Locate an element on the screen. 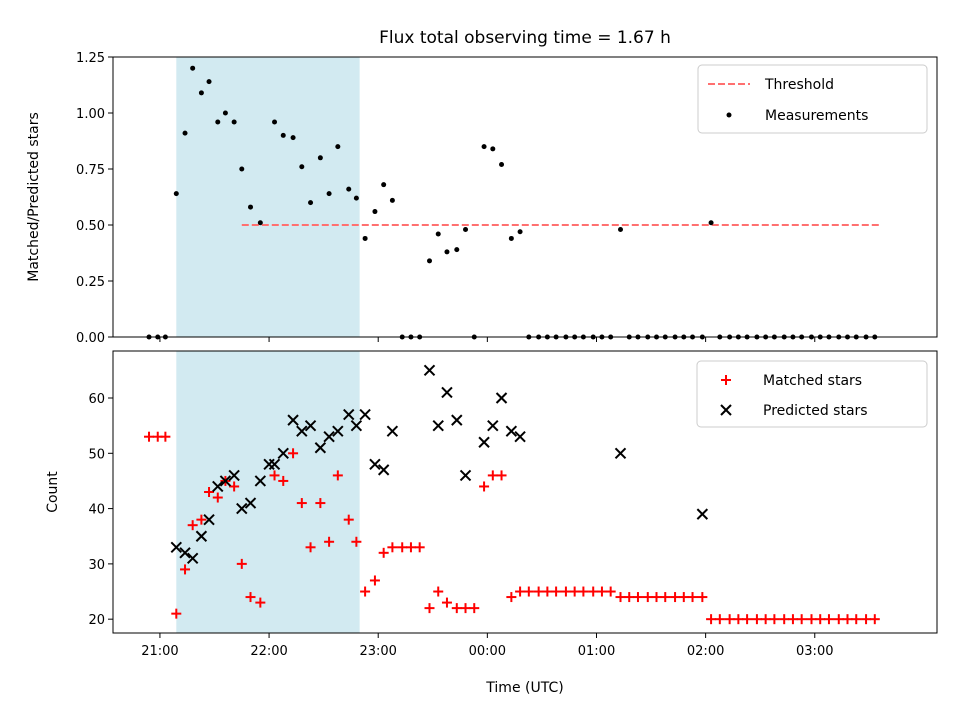 This screenshot has width=960, height=720. y-tick-label: 1.00 is located at coordinates (90, 114).